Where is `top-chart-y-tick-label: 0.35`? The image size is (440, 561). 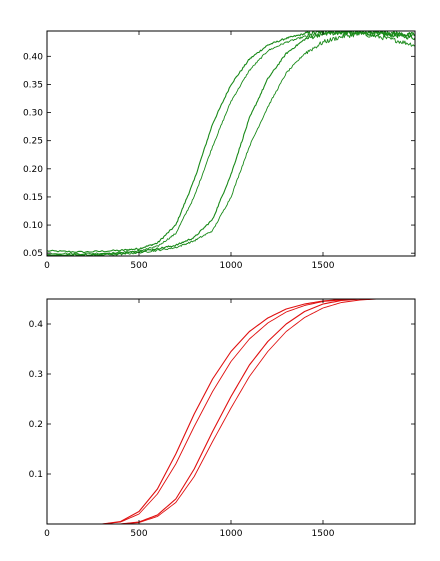
top-chart-y-tick-label: 0.35 is located at coordinates (33, 85).